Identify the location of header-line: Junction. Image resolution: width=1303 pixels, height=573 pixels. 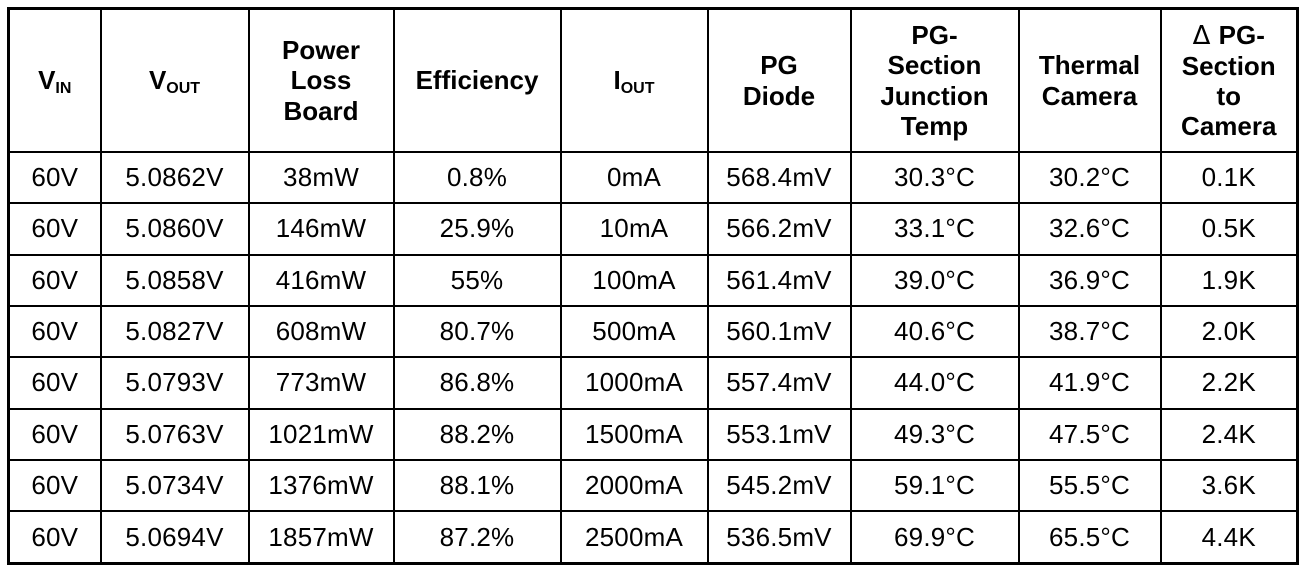
(934, 95).